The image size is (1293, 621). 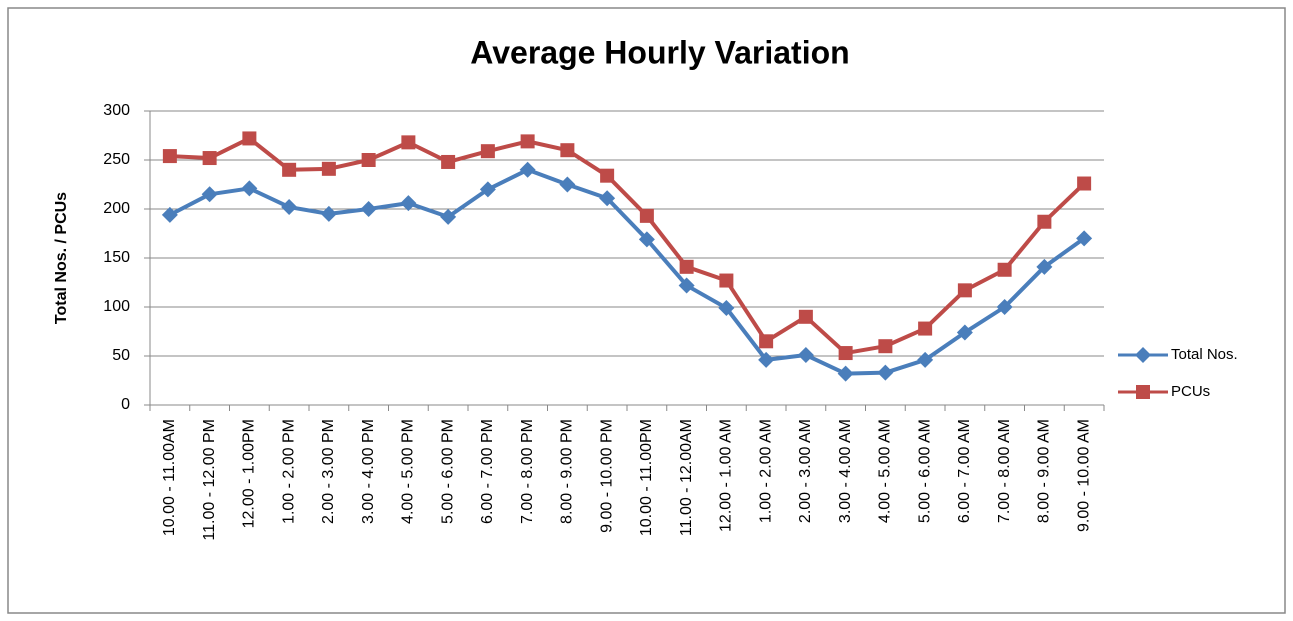 What do you see at coordinates (1083, 475) in the screenshot?
I see `x-tick-label: 9.00 - 10.00 AM` at bounding box center [1083, 475].